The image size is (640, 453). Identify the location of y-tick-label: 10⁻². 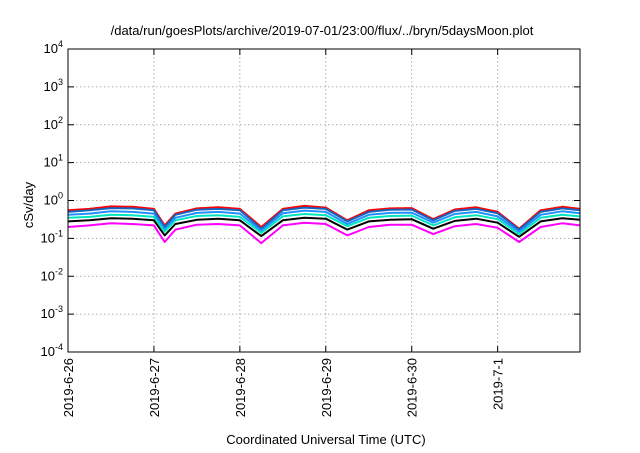
(52, 274).